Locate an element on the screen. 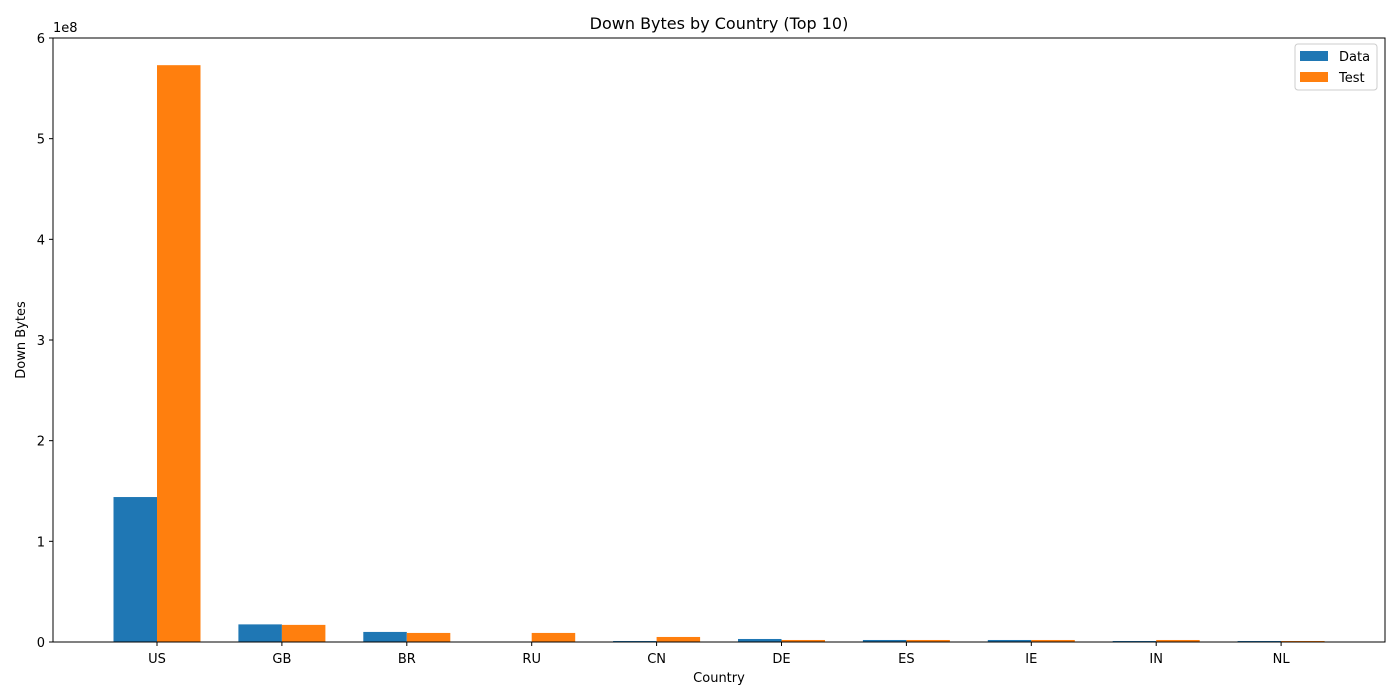  bar-test-gb is located at coordinates (303, 633).